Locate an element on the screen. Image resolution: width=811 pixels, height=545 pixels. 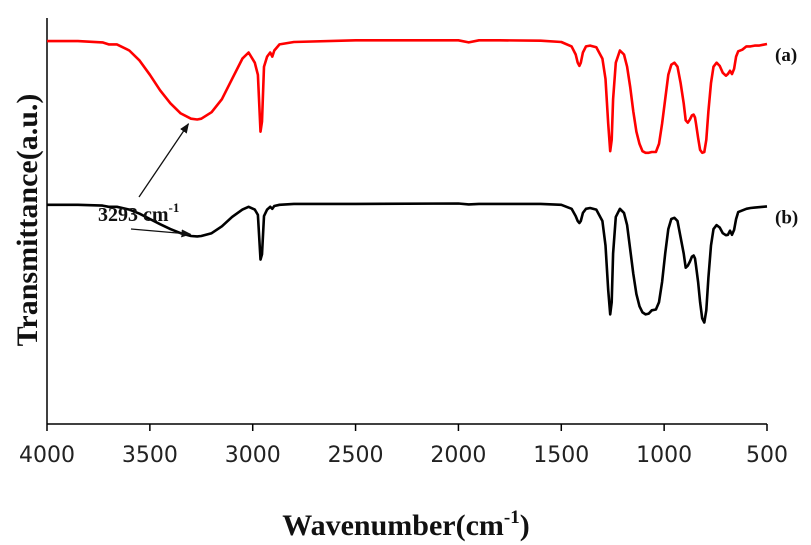
x-tick-label-500: 500 is located at coordinates (767, 455).